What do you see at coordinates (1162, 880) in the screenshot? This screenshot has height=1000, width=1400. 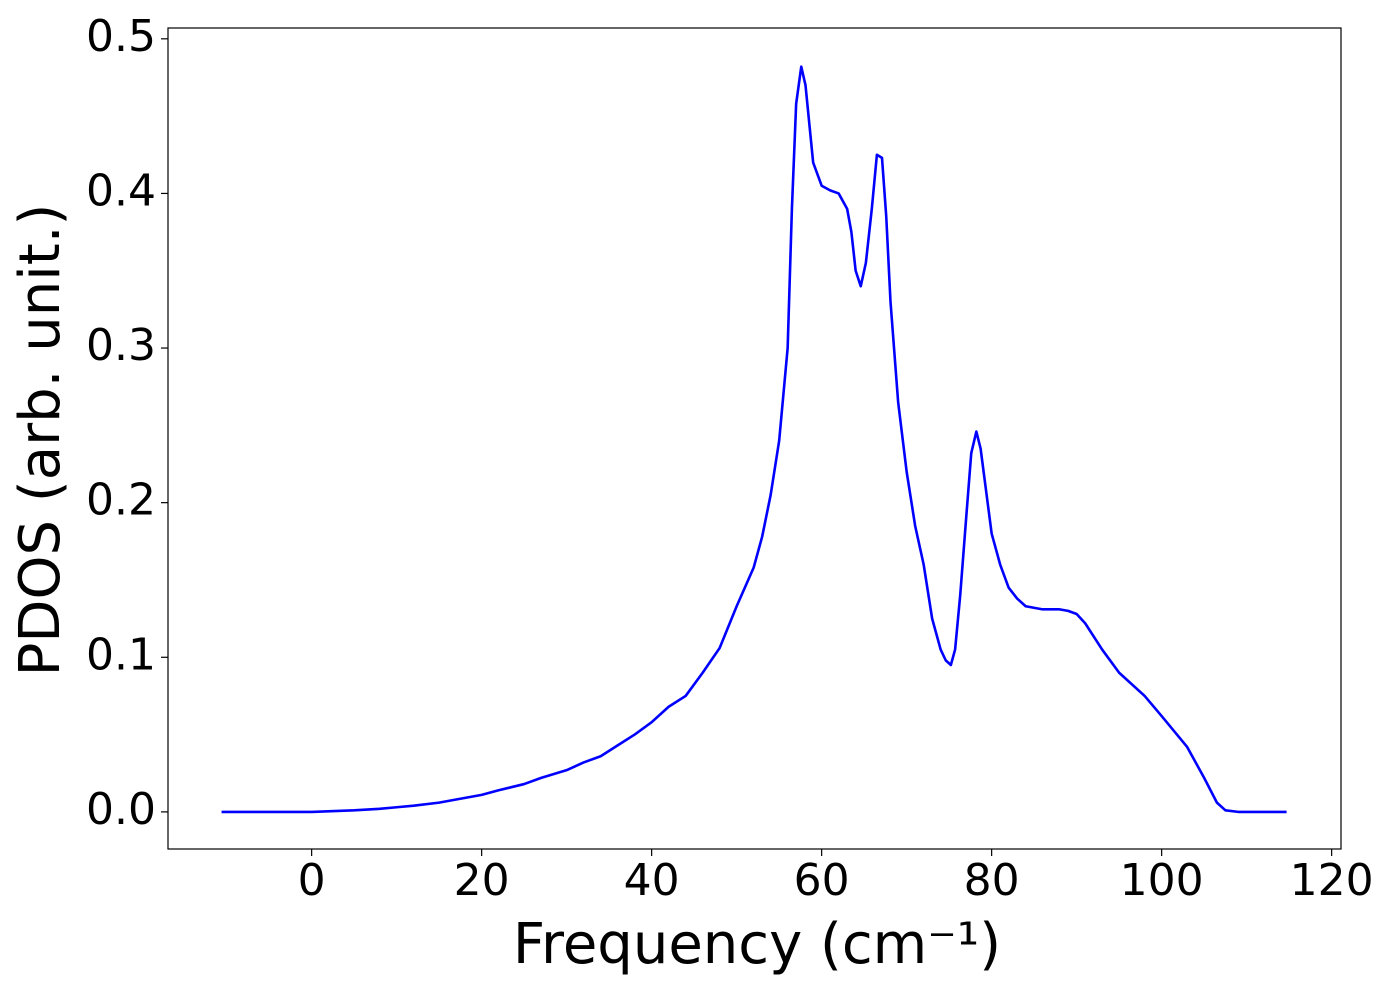 I see `x-tick-label: 100` at bounding box center [1162, 880].